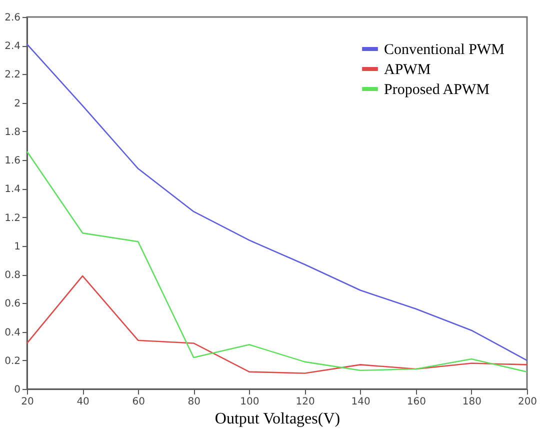  I want to click on x-tick-label: 140, so click(360, 402).